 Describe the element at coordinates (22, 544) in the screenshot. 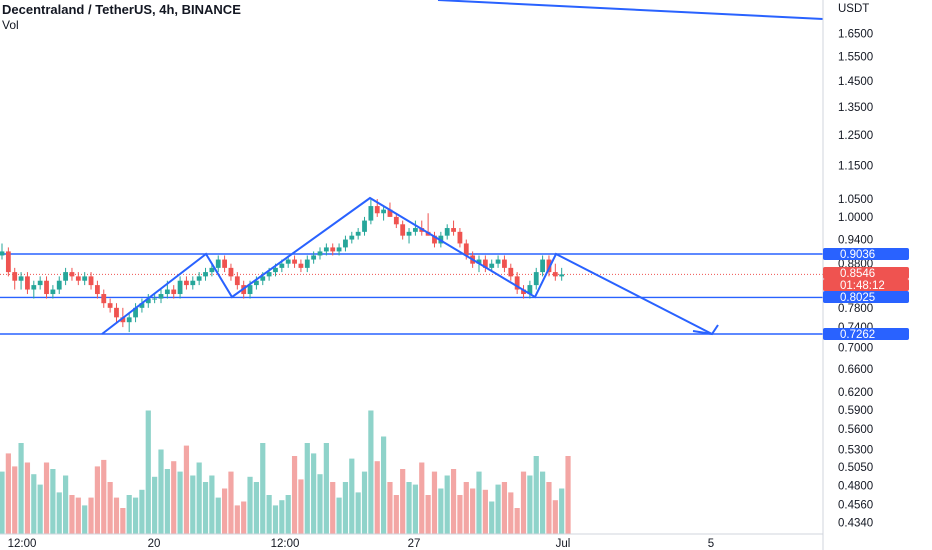

I see `time-tick-label: 12:00` at that location.